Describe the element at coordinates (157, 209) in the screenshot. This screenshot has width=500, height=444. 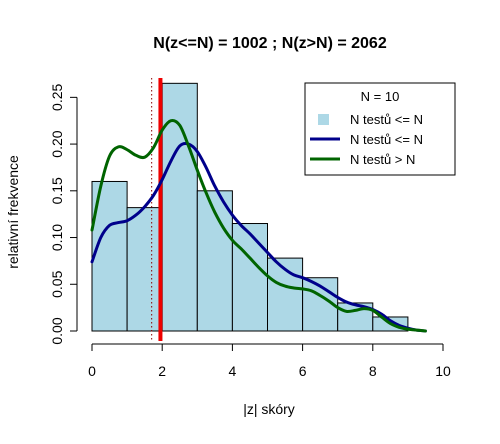
I see `reference-lines` at that location.